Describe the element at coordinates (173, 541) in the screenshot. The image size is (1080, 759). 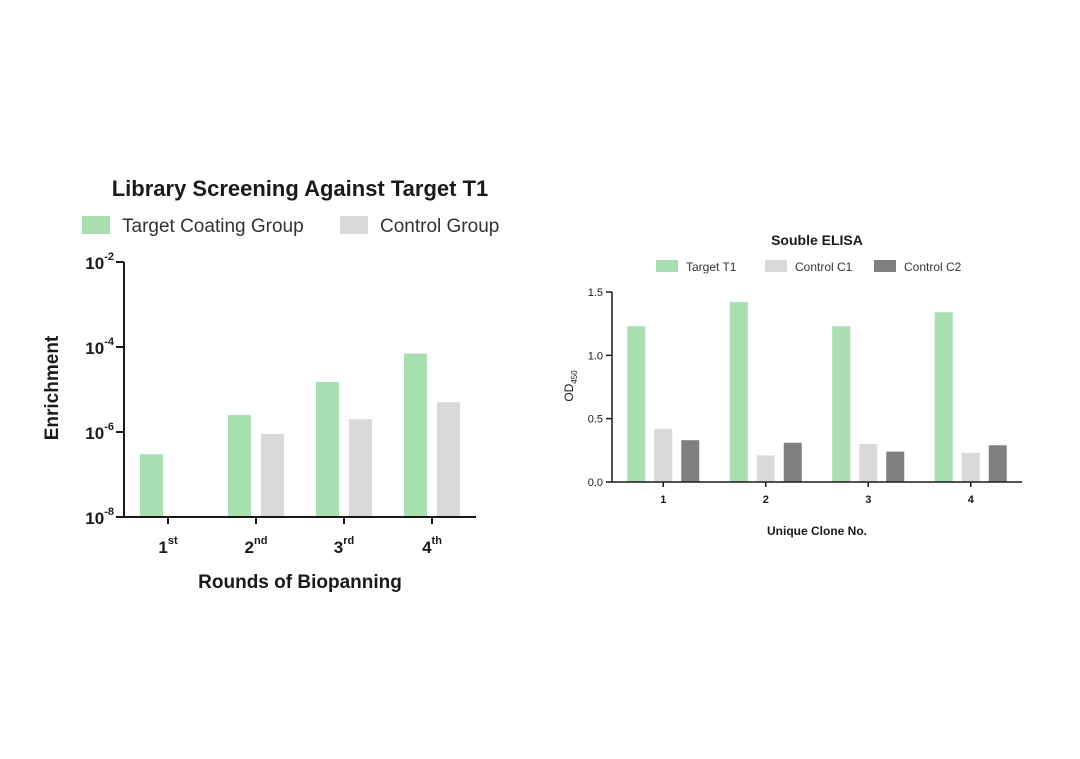
I see `tick-superscript: st` at that location.